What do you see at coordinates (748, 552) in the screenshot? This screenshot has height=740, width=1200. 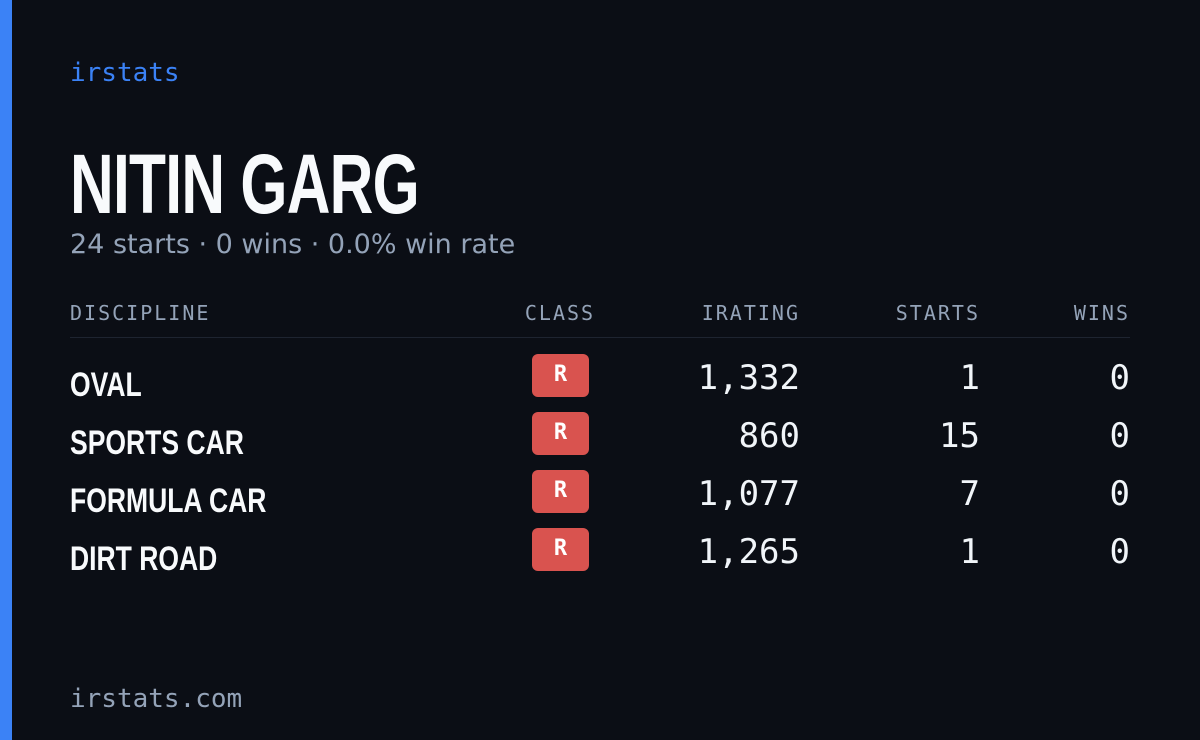 I see `irating: 1,265` at bounding box center [748, 552].